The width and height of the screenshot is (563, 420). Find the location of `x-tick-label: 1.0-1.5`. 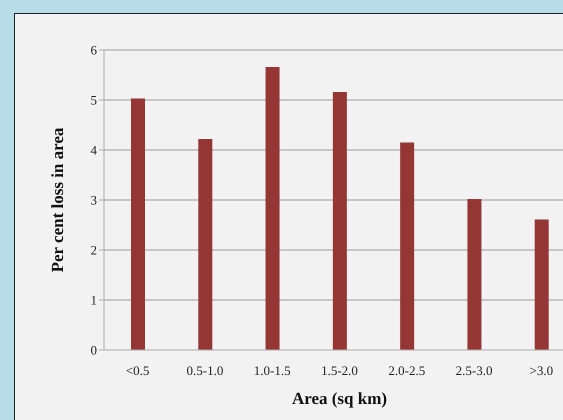

x-tick-label: 1.0-1.5 is located at coordinates (272, 370).